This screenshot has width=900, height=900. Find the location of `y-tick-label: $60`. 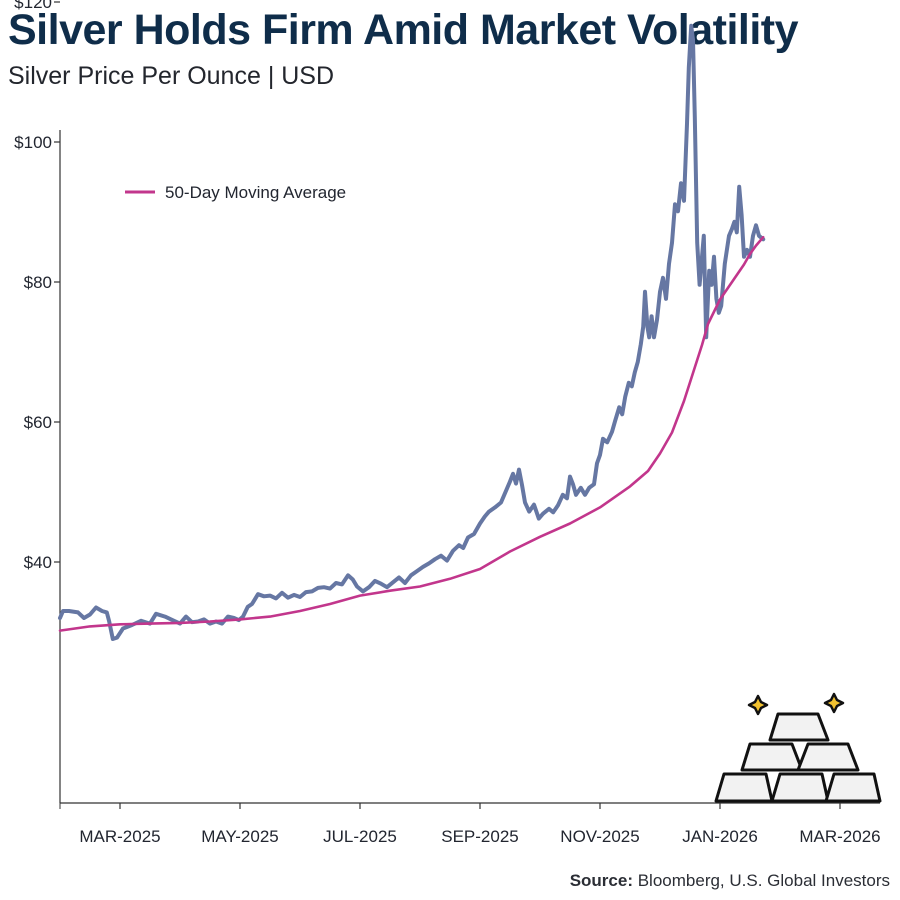

y-tick-label: $60 is located at coordinates (38, 422).